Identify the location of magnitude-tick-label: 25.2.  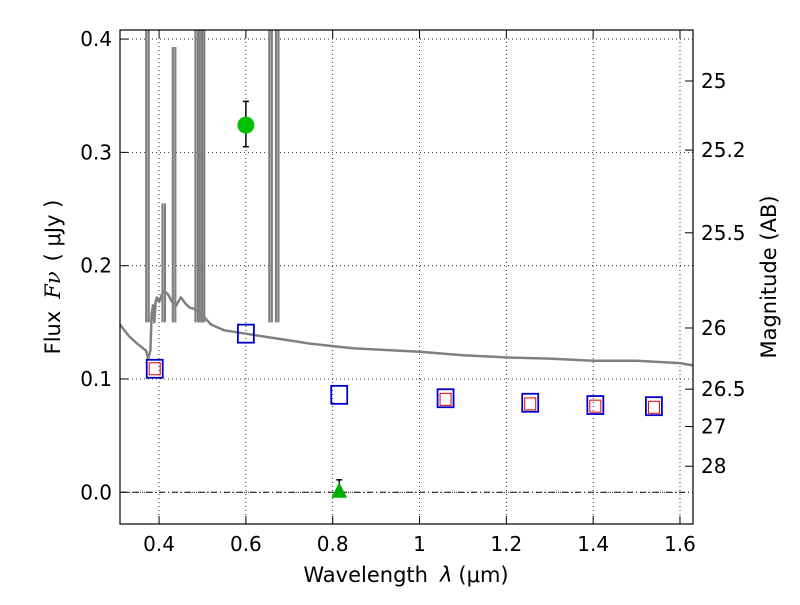
(723, 150).